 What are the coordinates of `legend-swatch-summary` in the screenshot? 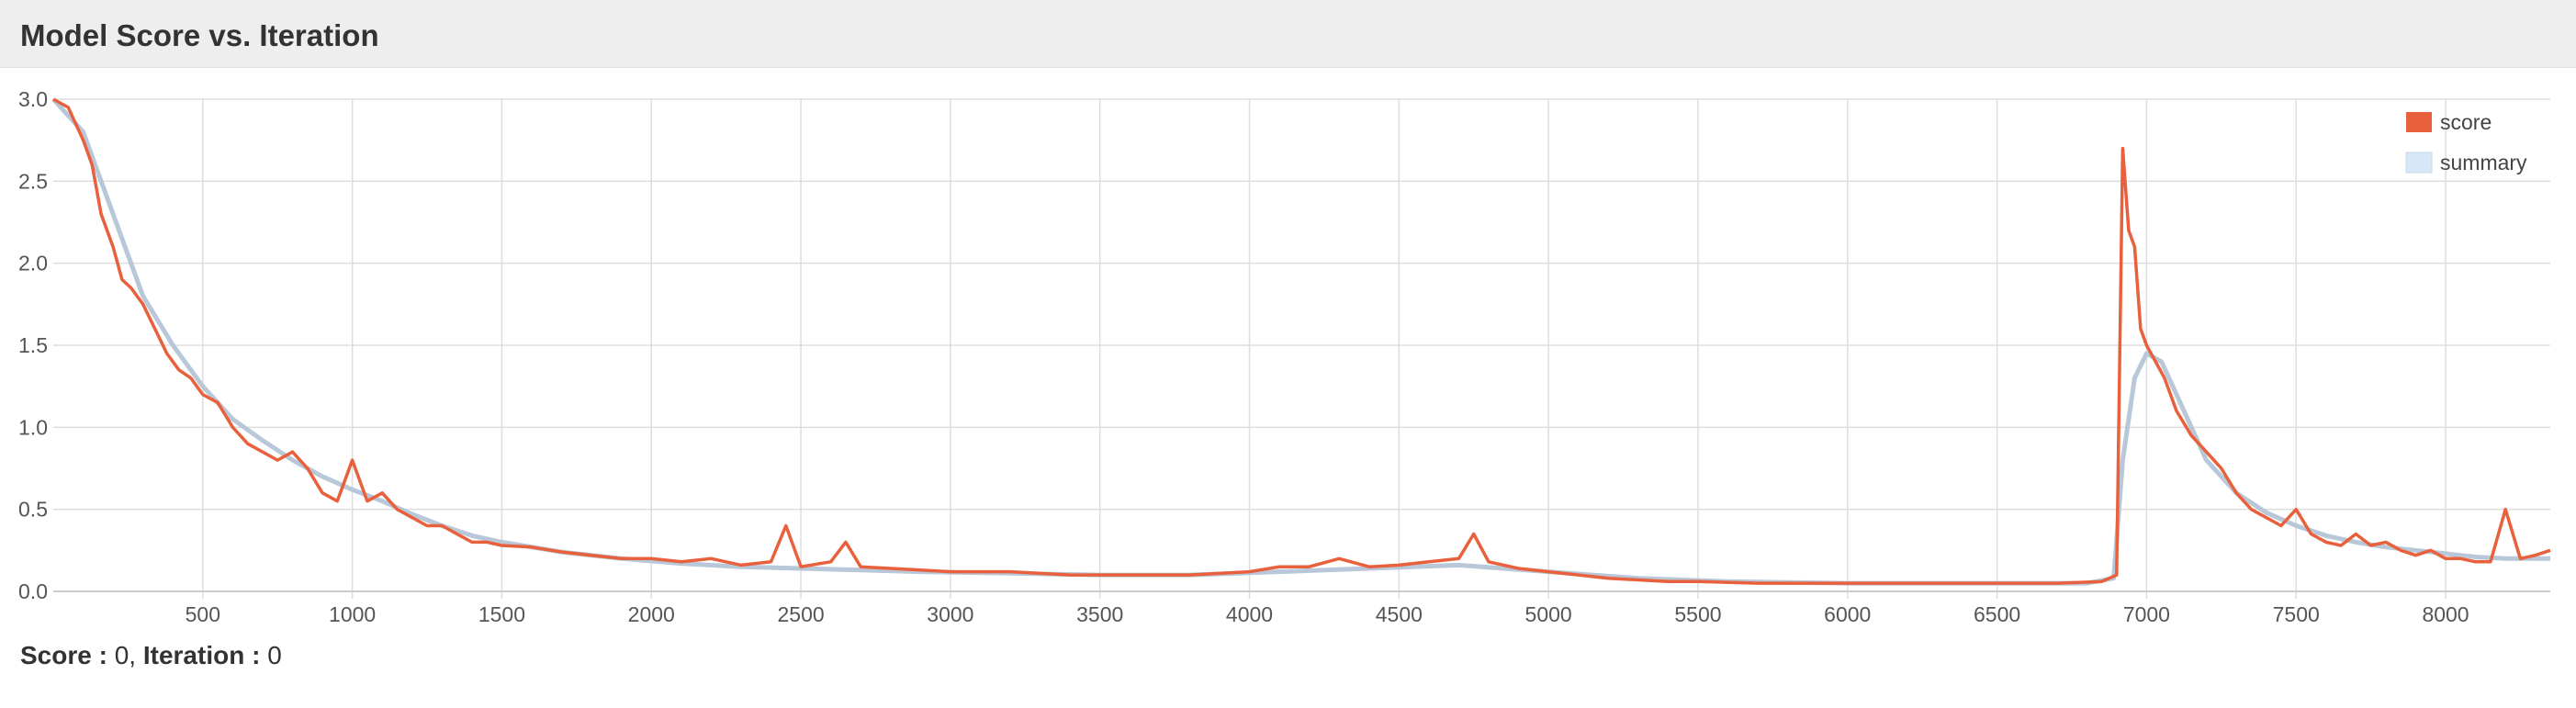 It's located at (2419, 163).